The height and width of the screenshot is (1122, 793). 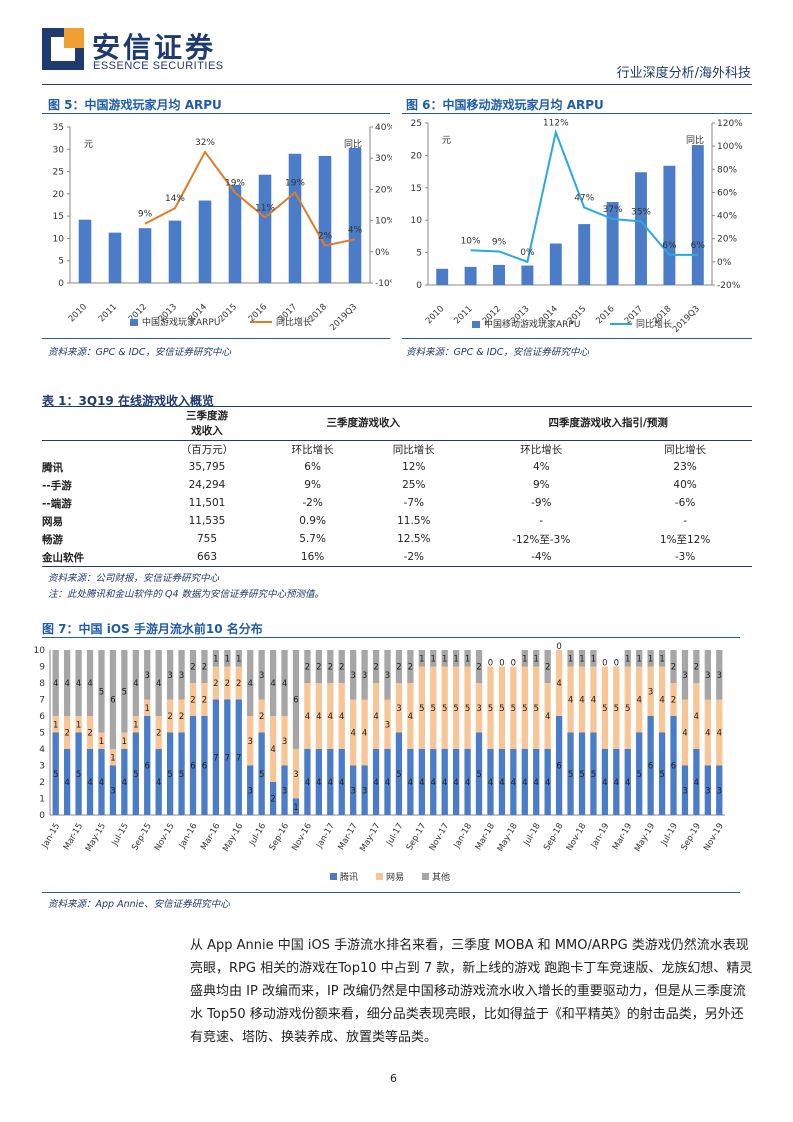 What do you see at coordinates (235, 184) in the screenshot?
I see `data-label: 19%` at bounding box center [235, 184].